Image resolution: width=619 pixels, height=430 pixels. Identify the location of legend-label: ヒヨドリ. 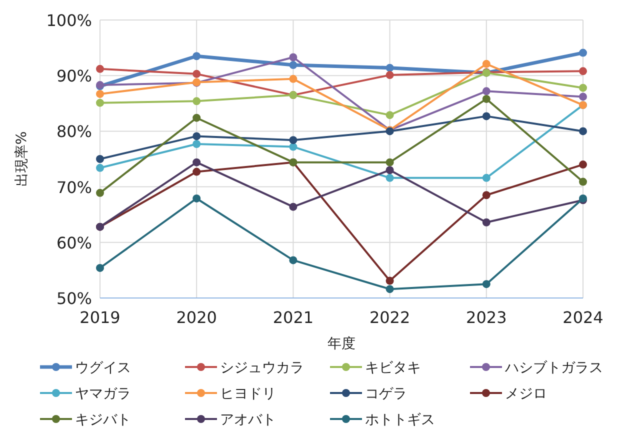
(248, 394).